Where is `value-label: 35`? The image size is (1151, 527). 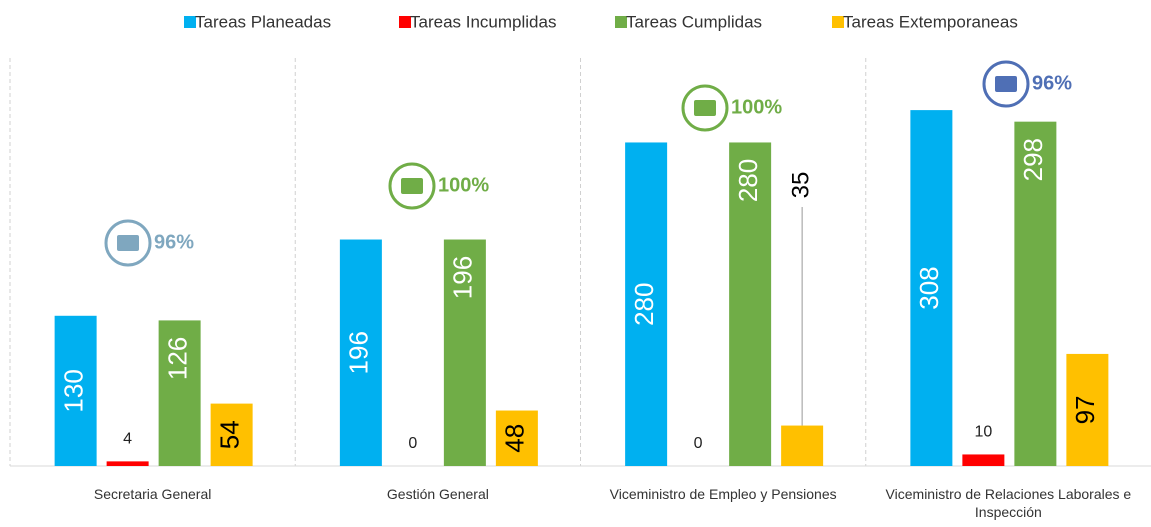 value-label: 35 is located at coordinates (800, 185).